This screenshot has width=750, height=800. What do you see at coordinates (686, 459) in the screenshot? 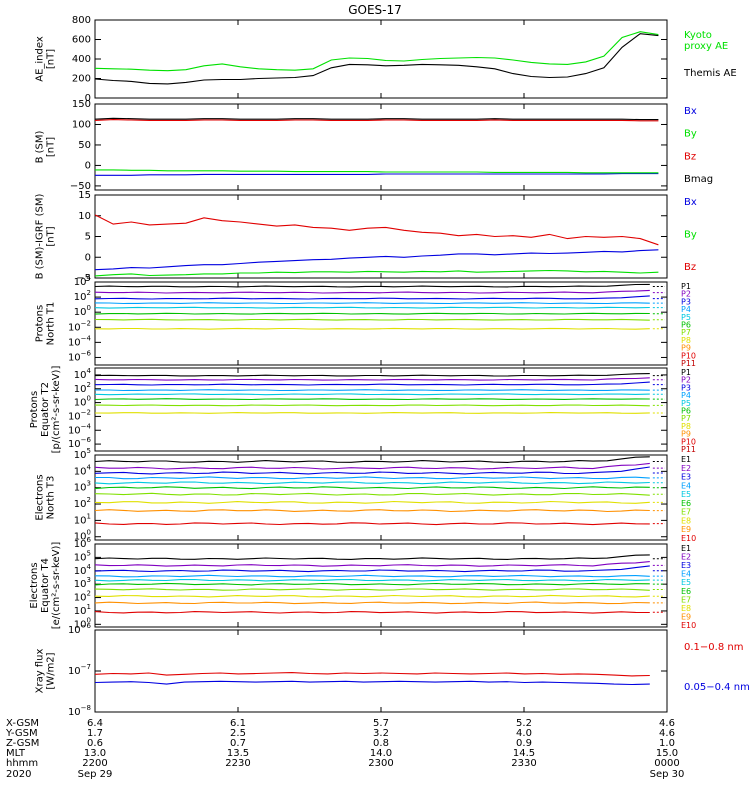
I see `legend-entry: E1` at bounding box center [686, 459].